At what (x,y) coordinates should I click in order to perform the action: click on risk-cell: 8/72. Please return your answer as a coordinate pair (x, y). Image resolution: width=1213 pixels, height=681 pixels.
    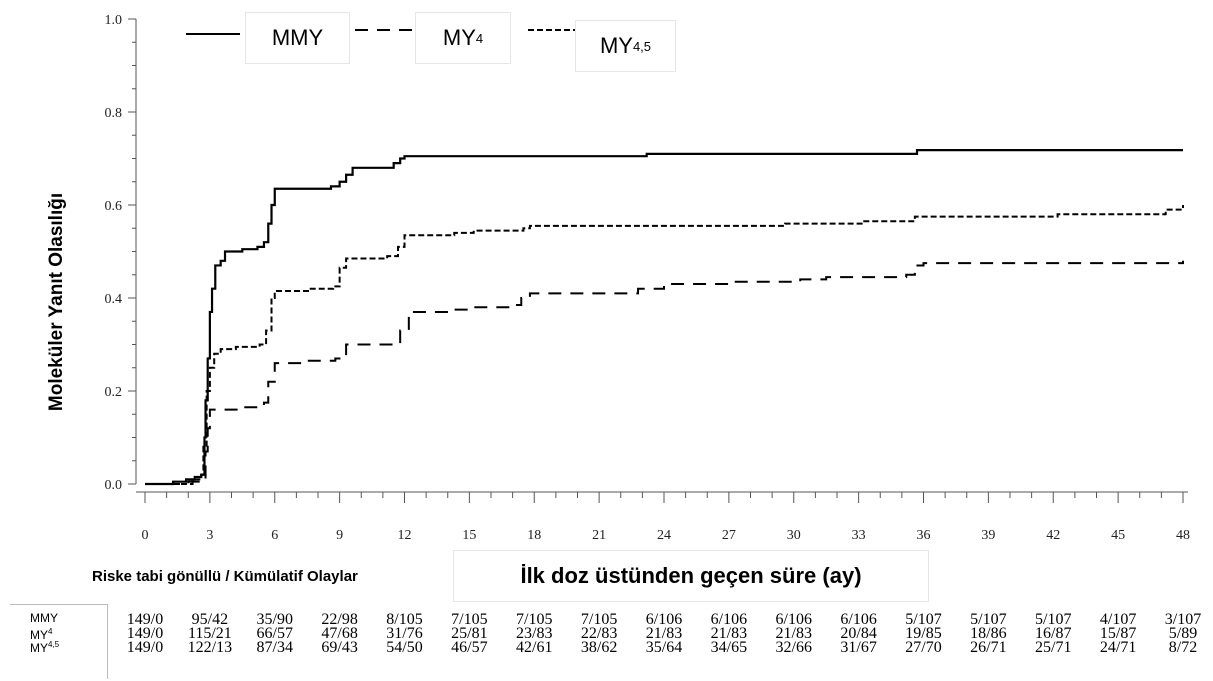
    Looking at the image, I should click on (1183, 647).